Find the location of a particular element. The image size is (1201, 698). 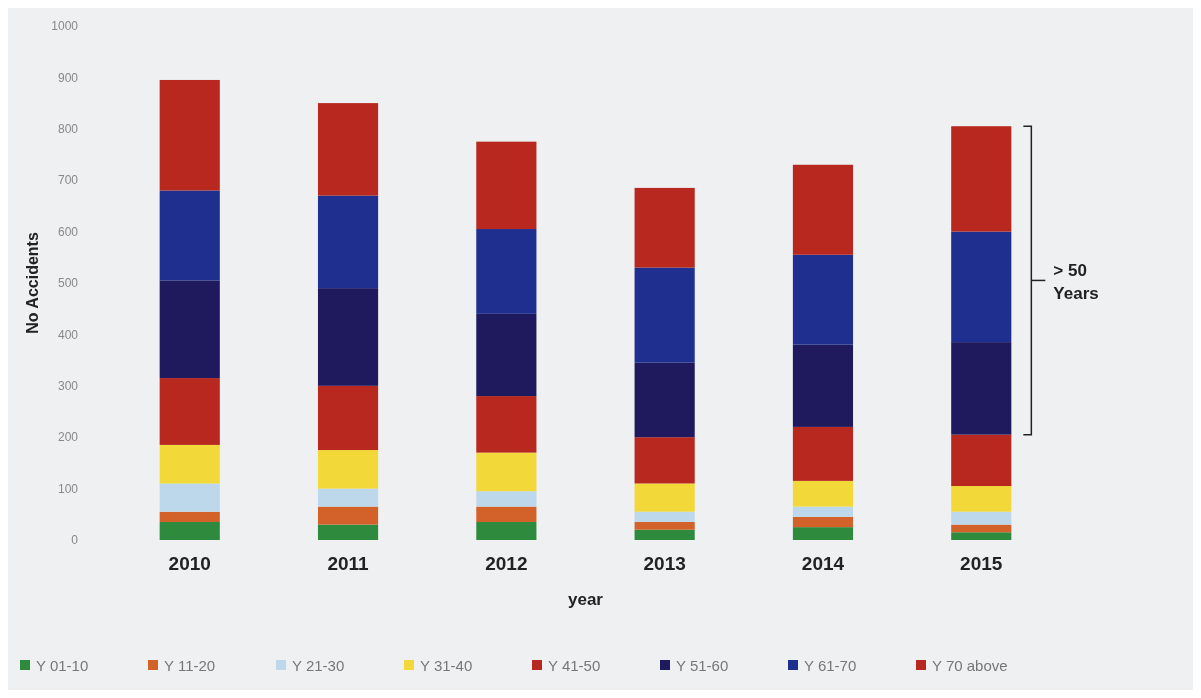

y-tick-label: 900 is located at coordinates (68, 77).